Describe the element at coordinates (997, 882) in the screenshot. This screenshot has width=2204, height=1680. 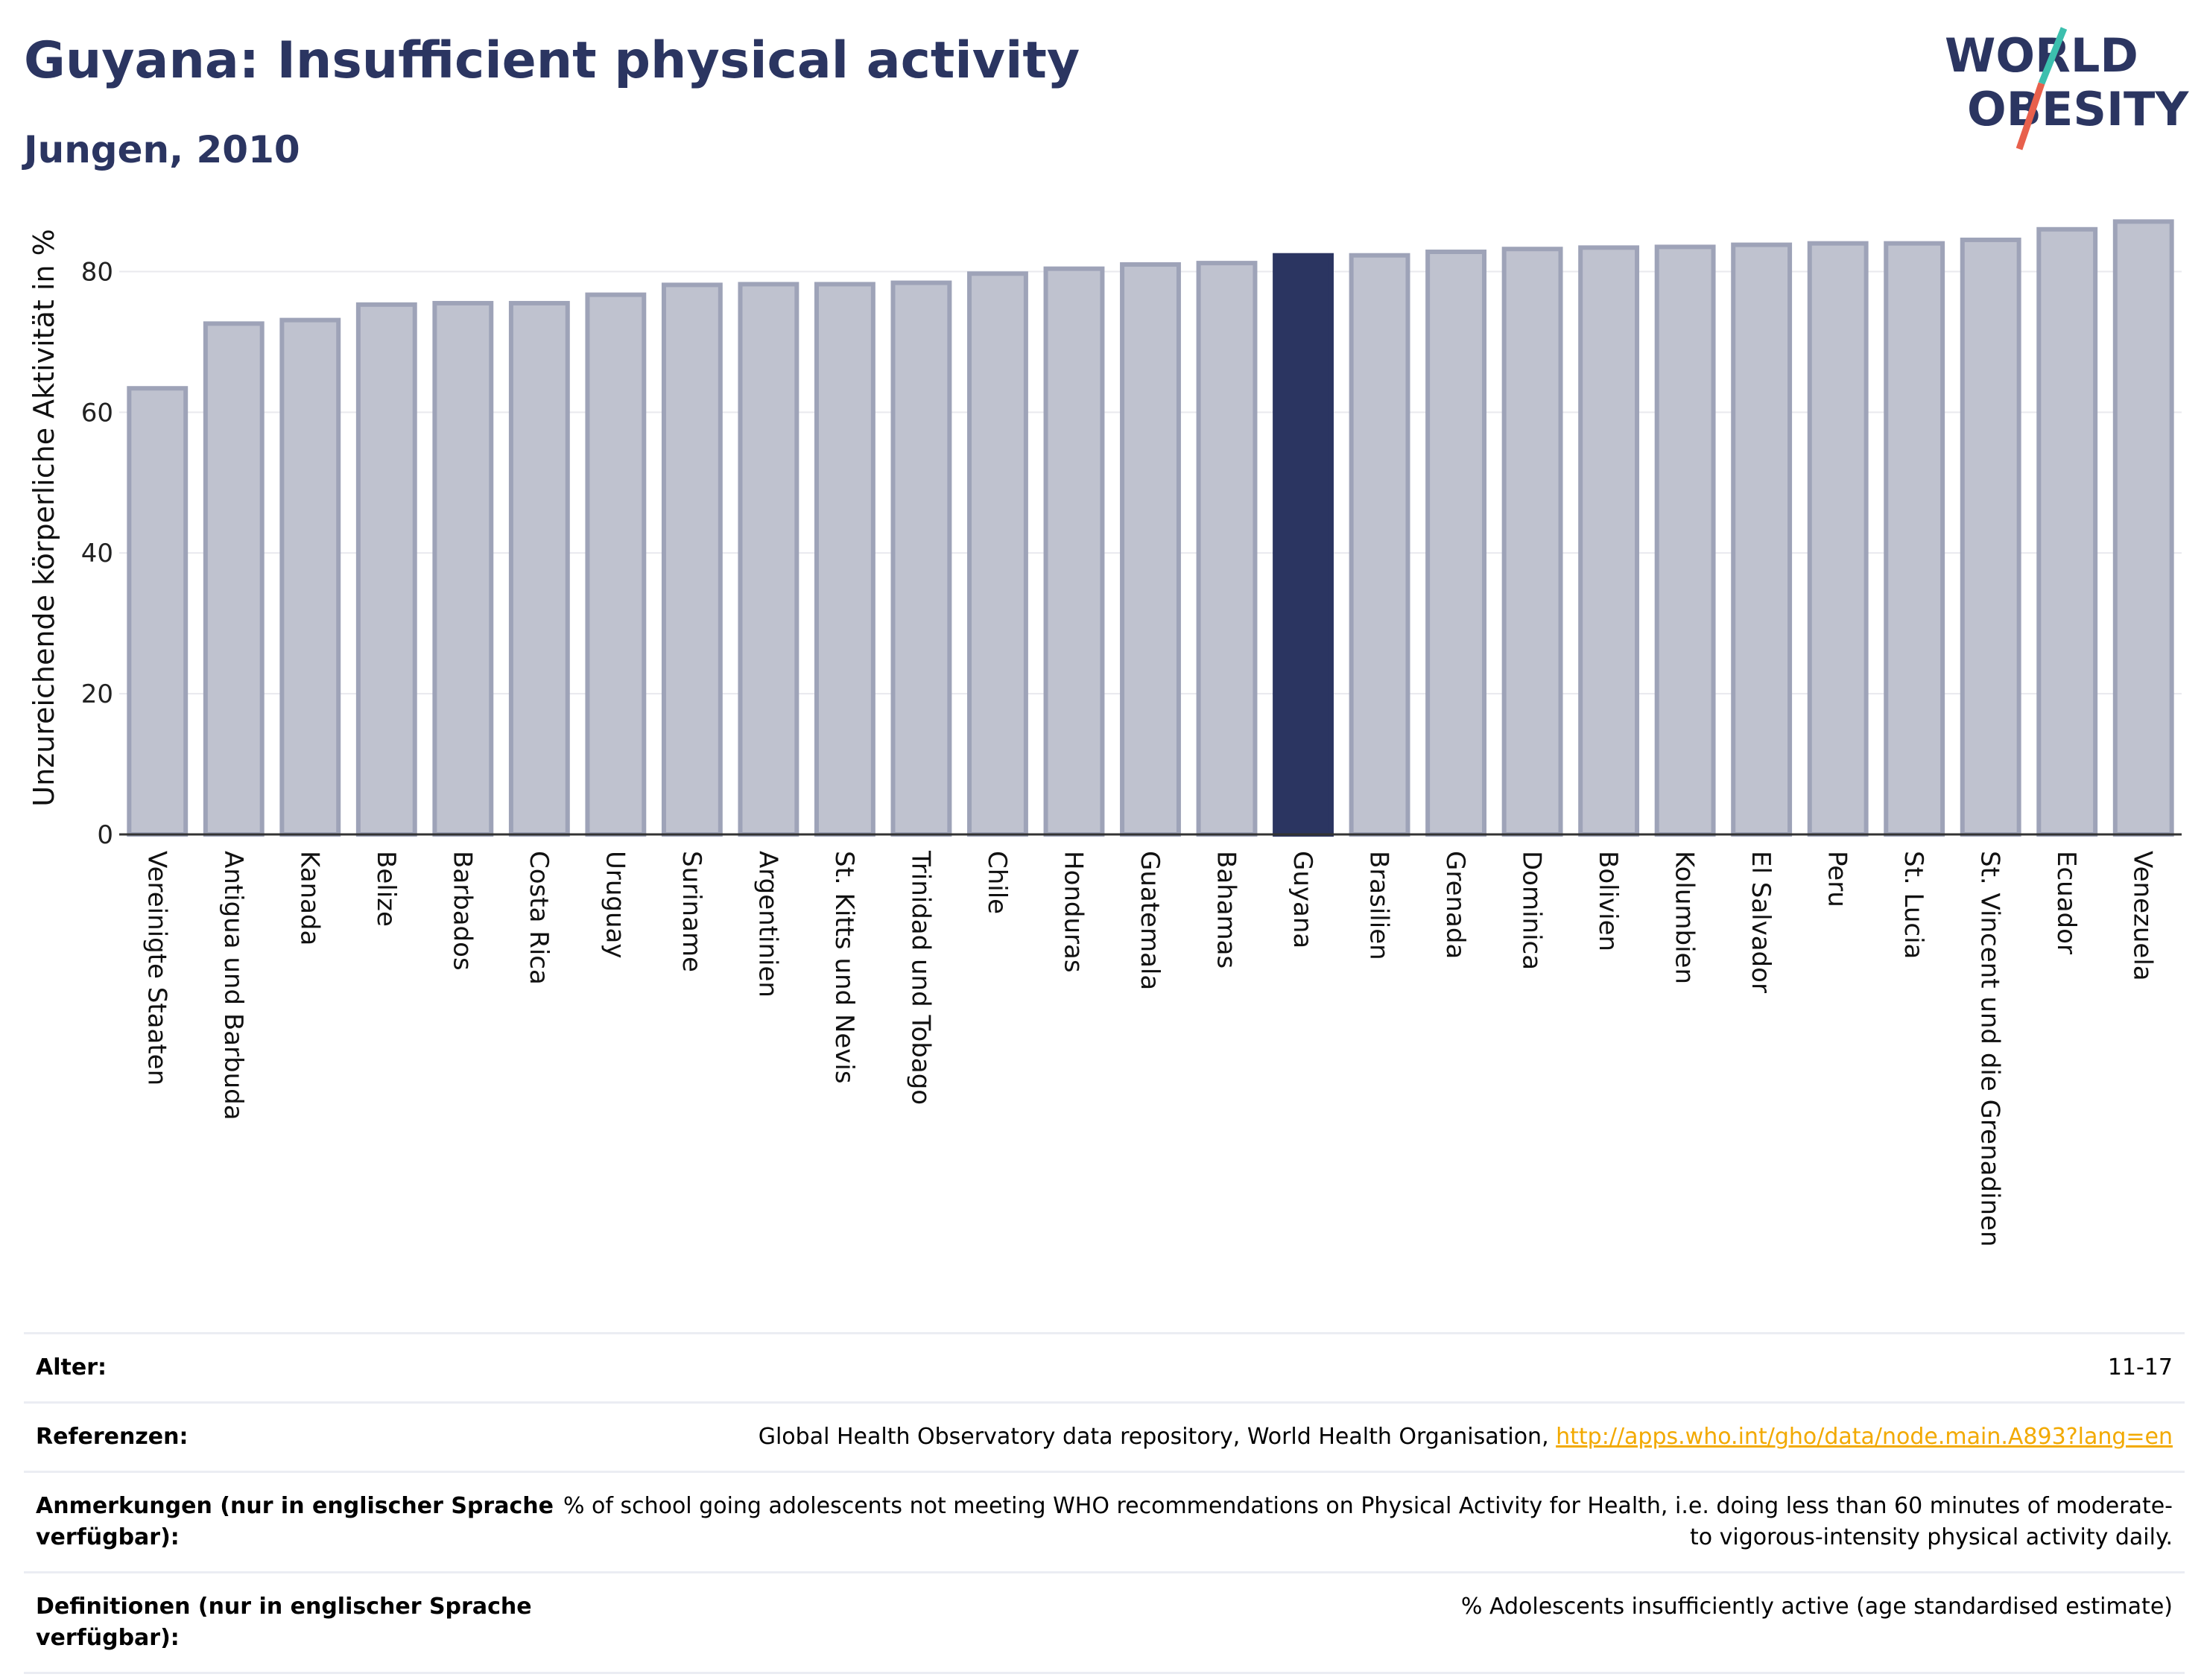
I see `x-tick-label: Chile` at that location.